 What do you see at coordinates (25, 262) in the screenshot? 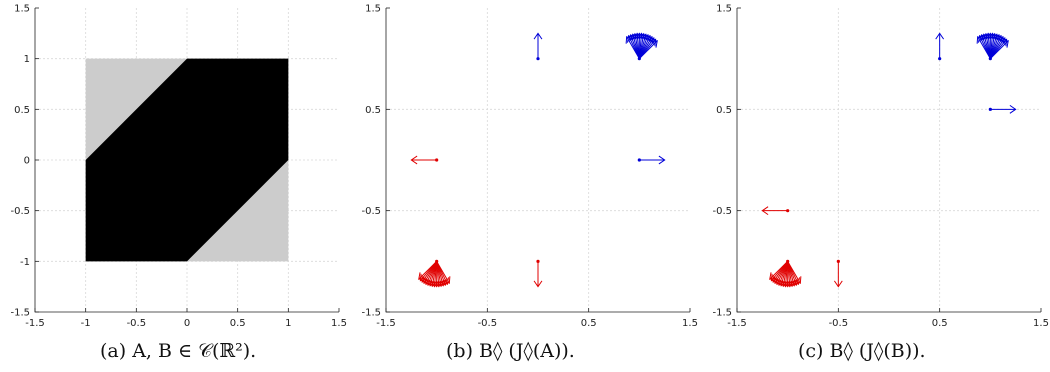
I see `y-tick-label: -1` at bounding box center [25, 262].